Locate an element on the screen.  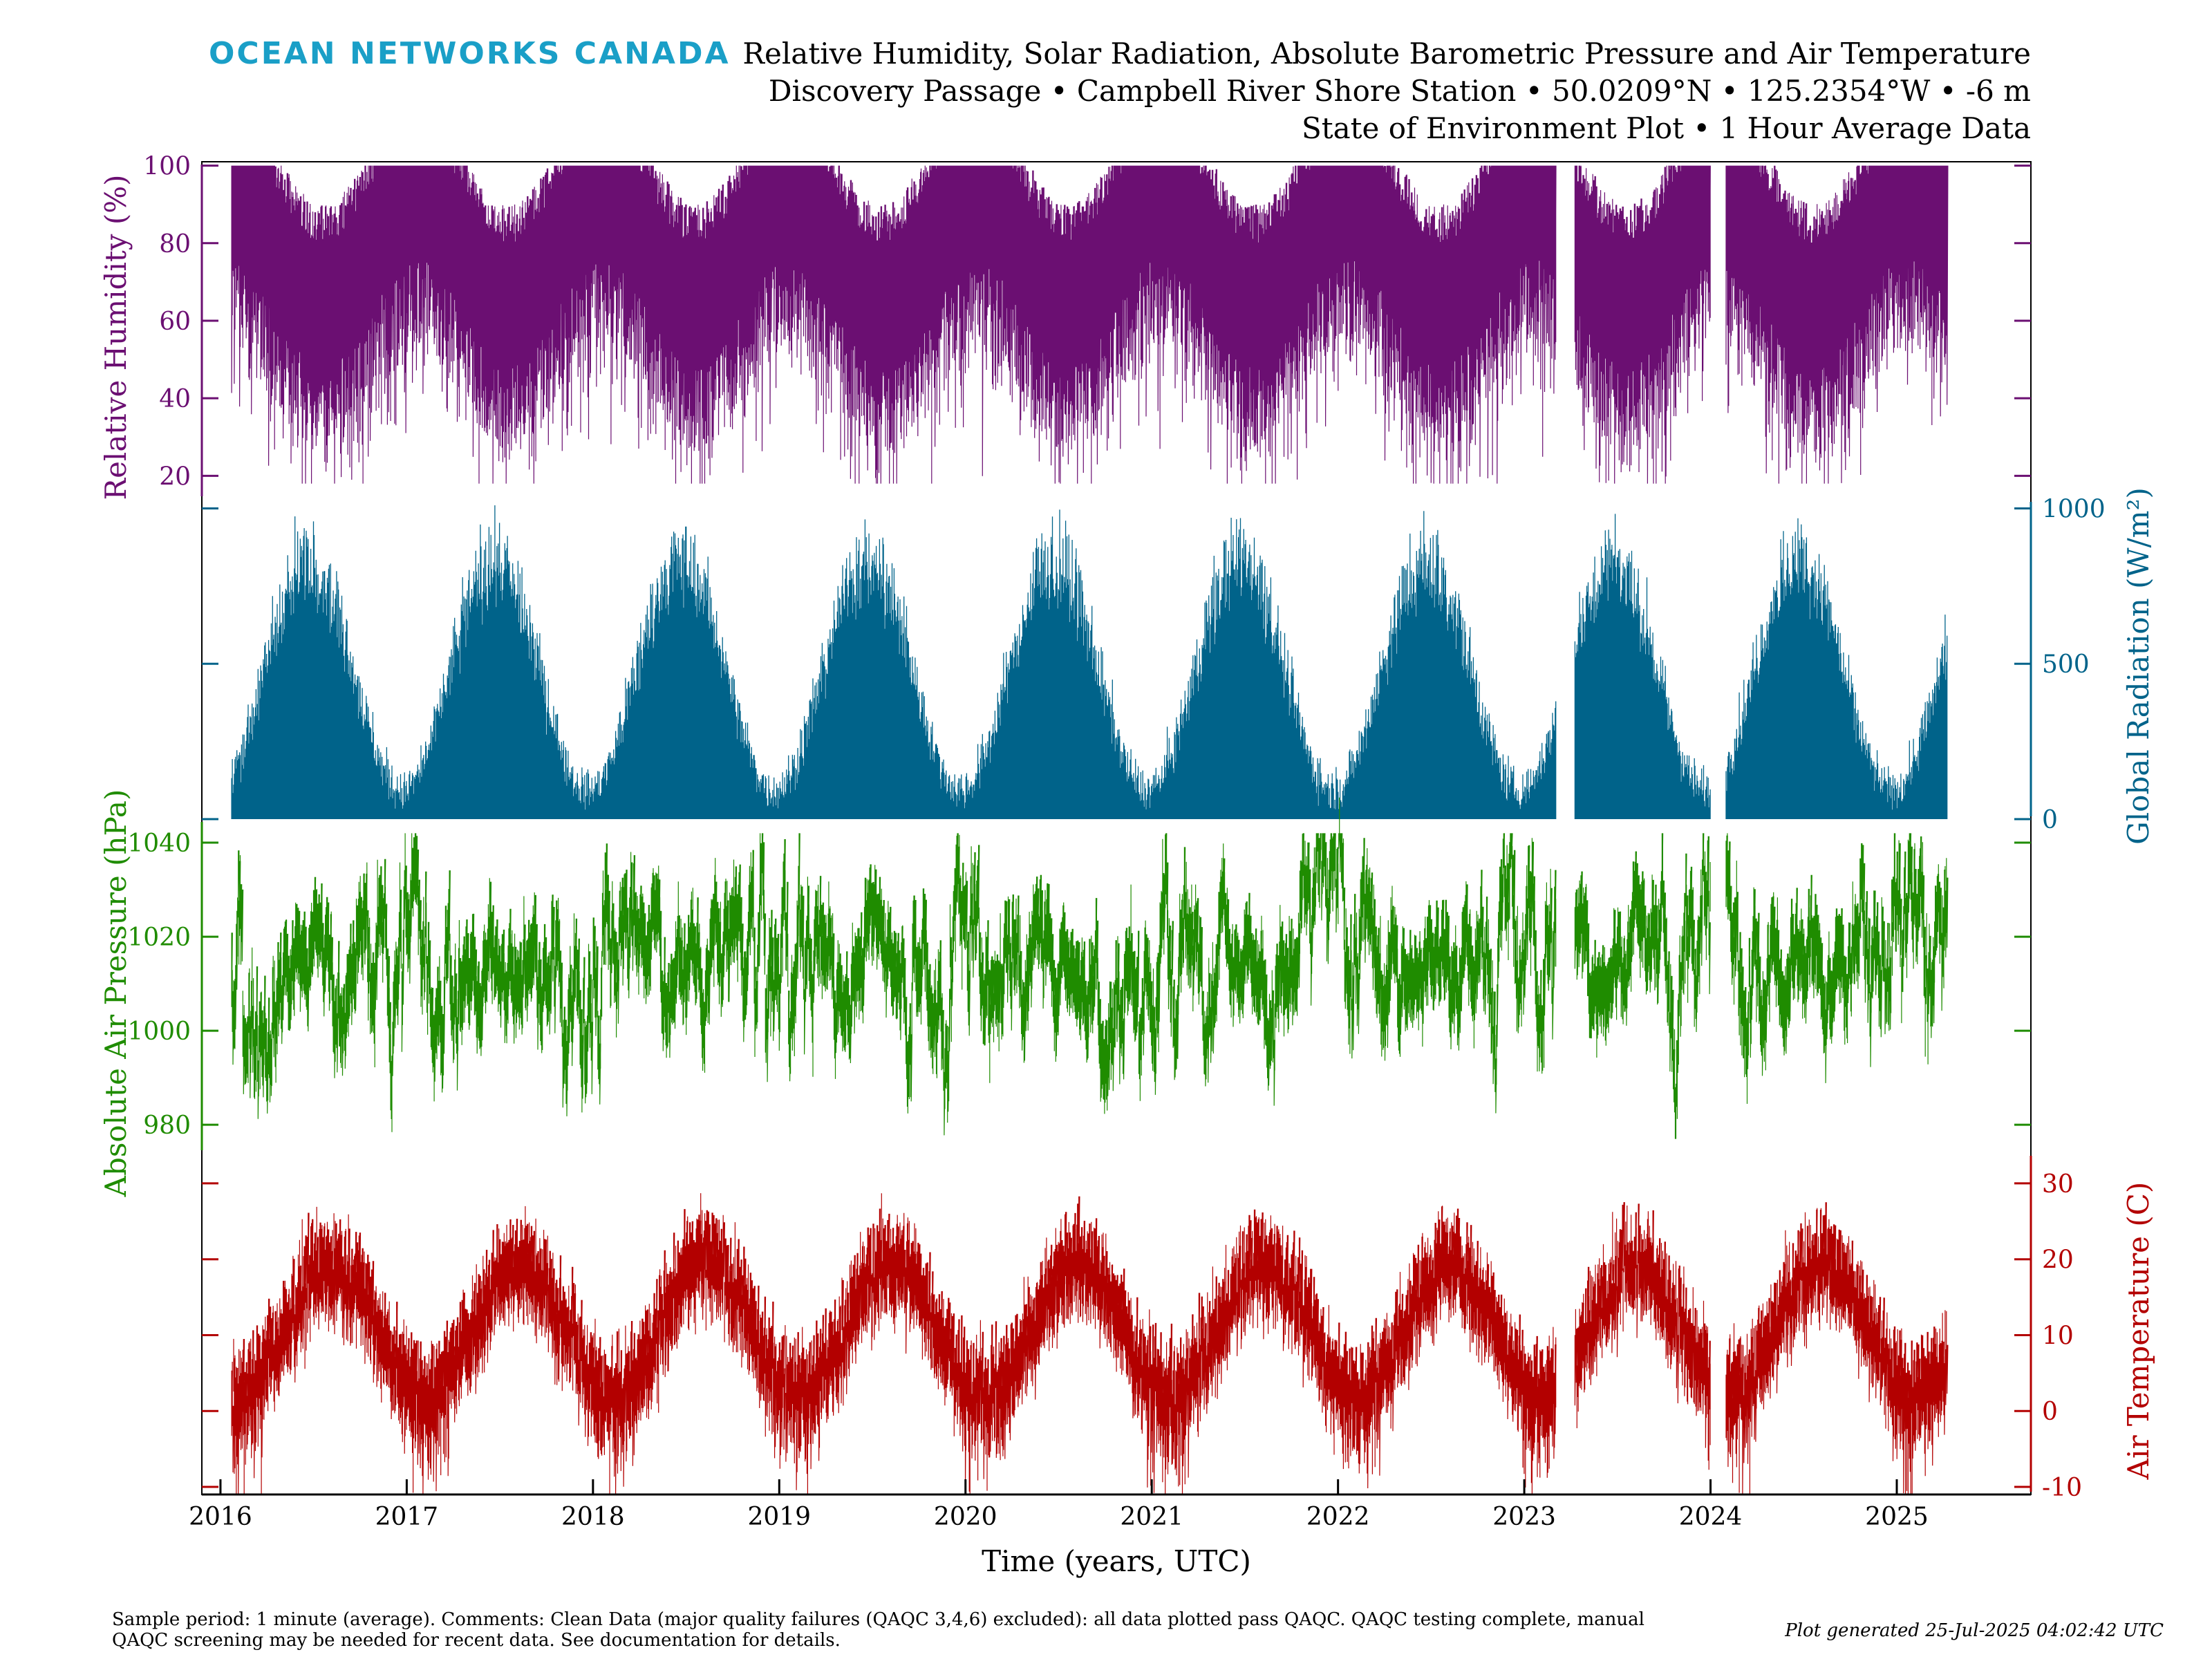
x-tick-label: 2022 is located at coordinates (1338, 1517).